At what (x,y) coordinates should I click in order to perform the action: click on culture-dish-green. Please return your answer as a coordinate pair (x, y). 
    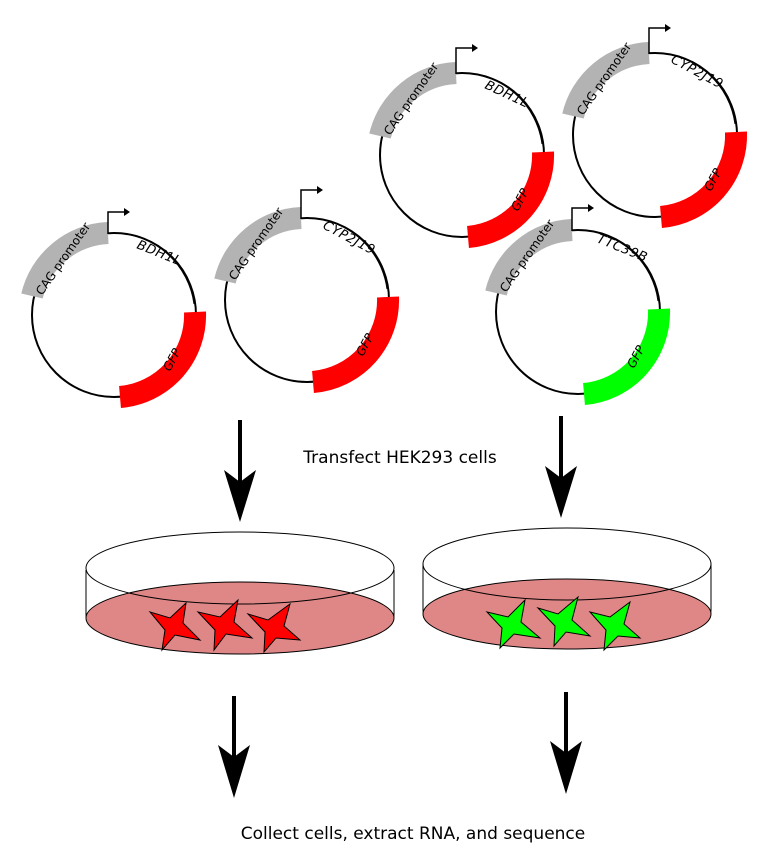
    Looking at the image, I should click on (567, 589).